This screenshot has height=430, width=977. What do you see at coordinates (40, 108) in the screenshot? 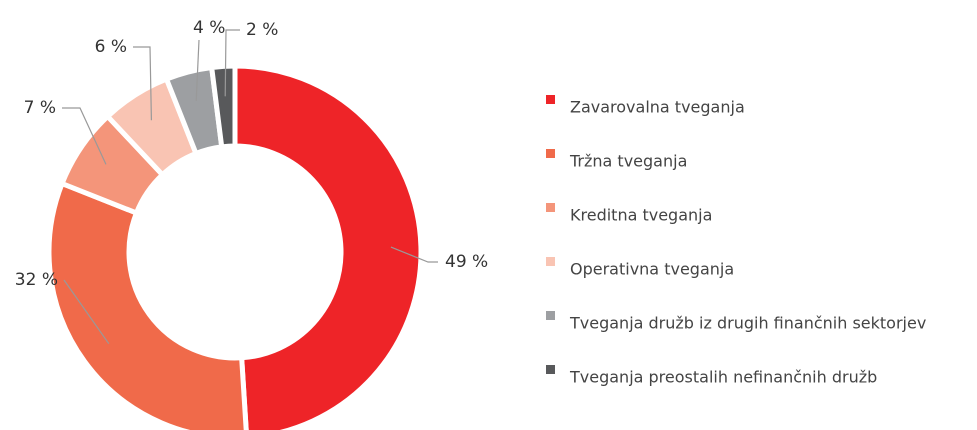
I see `data-label: 7 %` at bounding box center [40, 108].